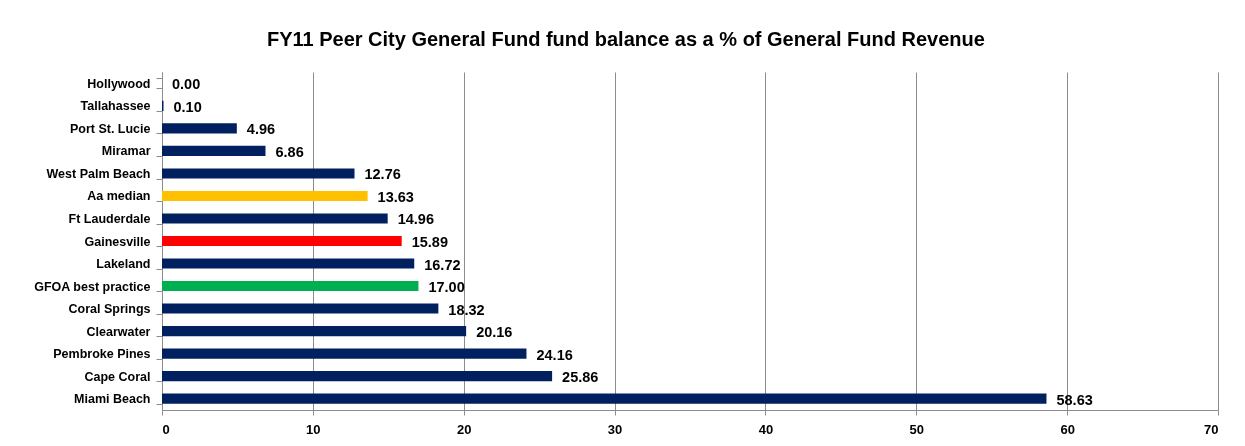  I want to click on data-label: 4.96, so click(261, 129).